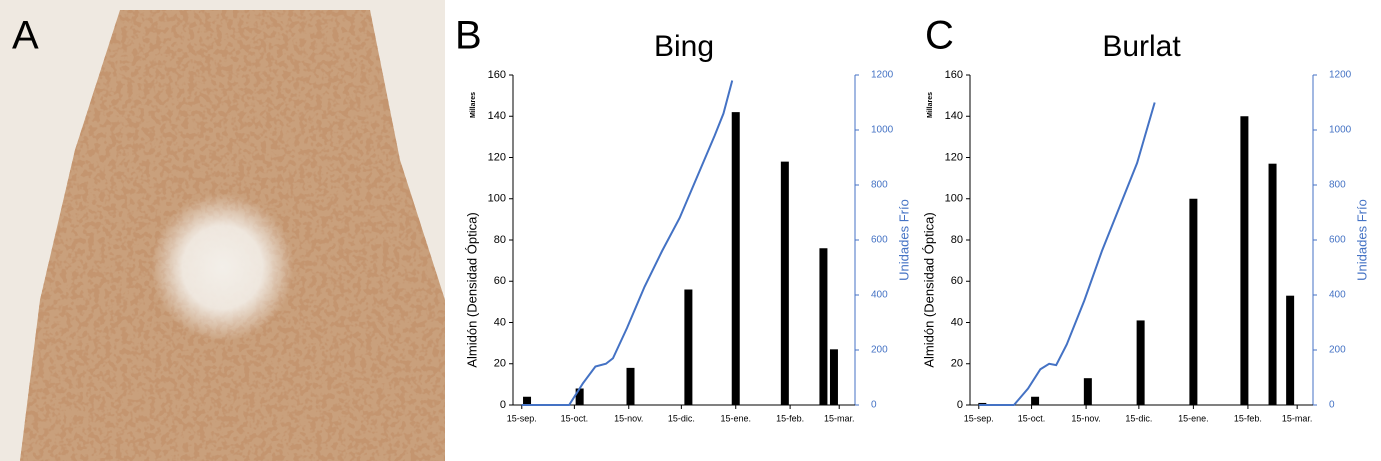 This screenshot has height=461, width=1381. What do you see at coordinates (939, 36) in the screenshot?
I see `panel-label: C` at bounding box center [939, 36].